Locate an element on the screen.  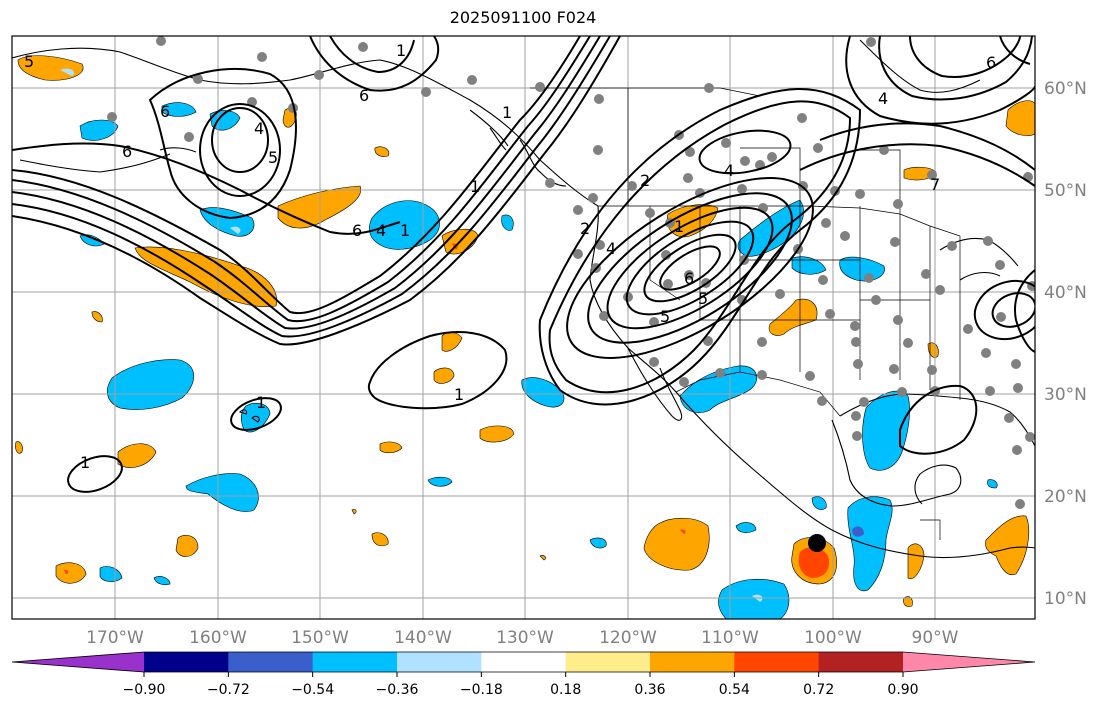
lon-label: 140°W is located at coordinates (423, 638).